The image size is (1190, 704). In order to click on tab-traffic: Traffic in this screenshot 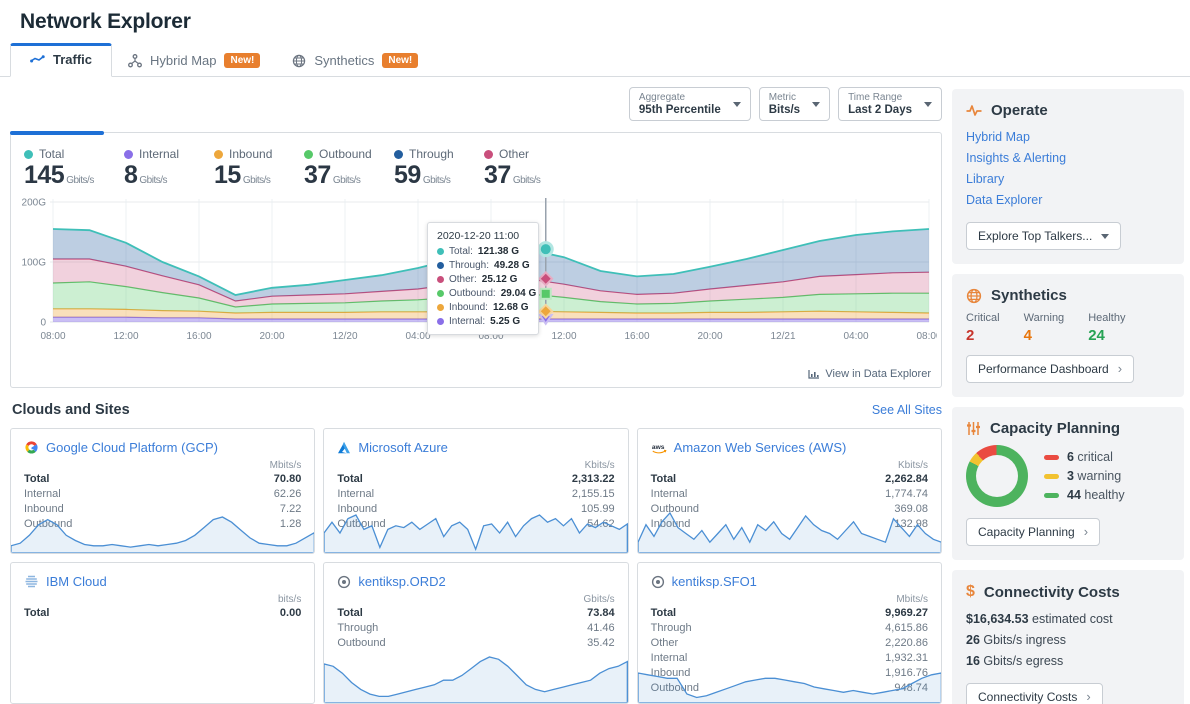, I will do `click(61, 60)`.